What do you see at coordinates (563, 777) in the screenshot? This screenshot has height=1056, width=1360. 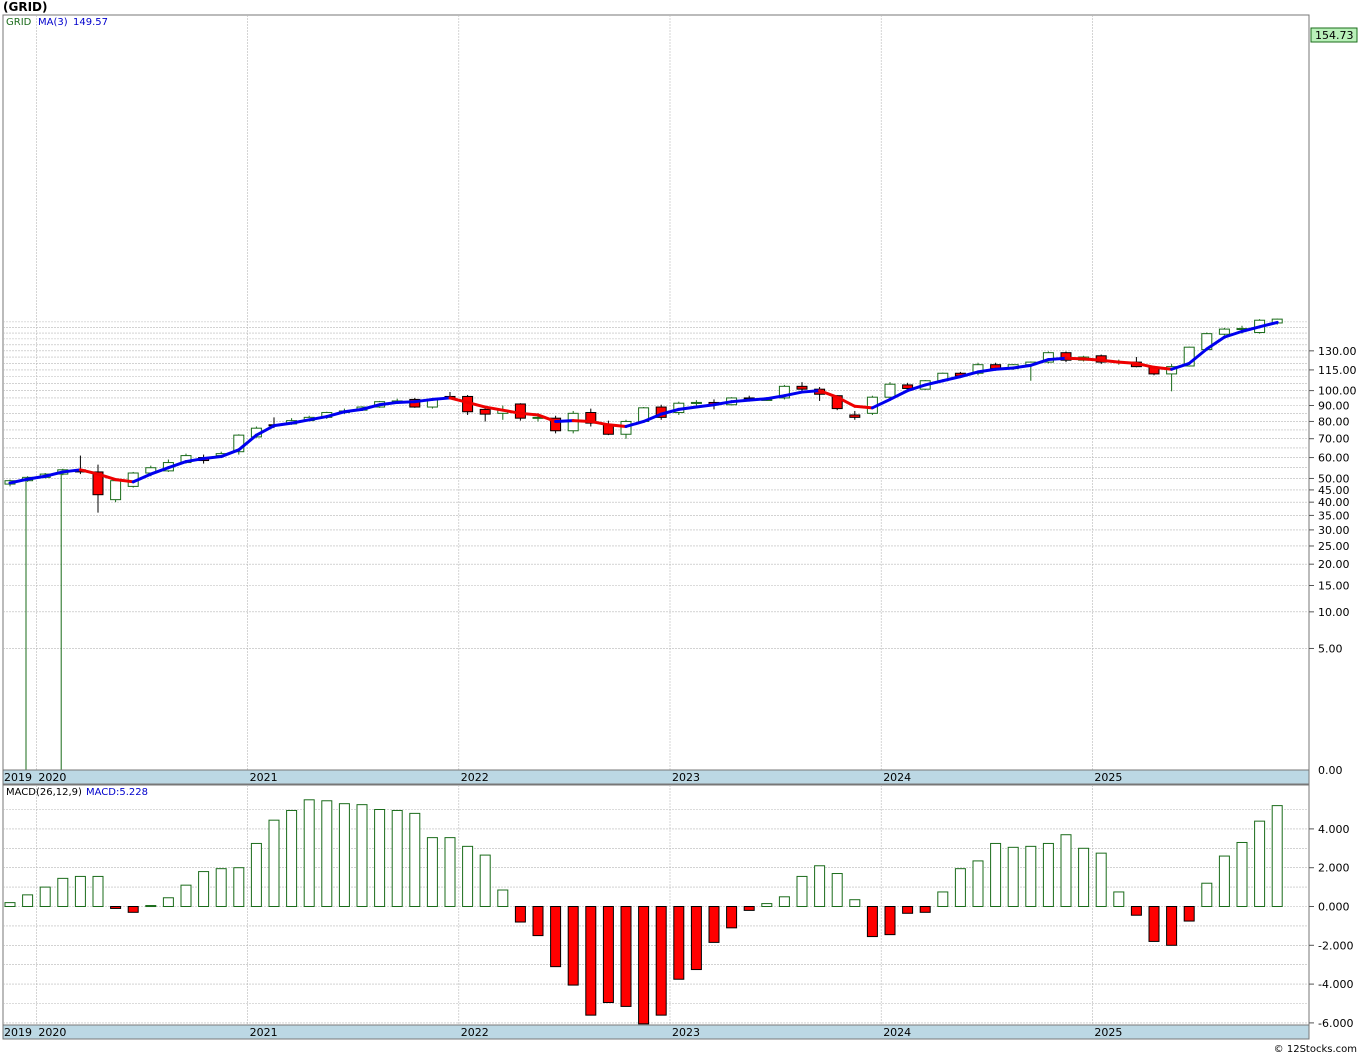 I see `price-x-axis-labels: 2019 2020 2021 2022 2023 2024 2025` at bounding box center [563, 777].